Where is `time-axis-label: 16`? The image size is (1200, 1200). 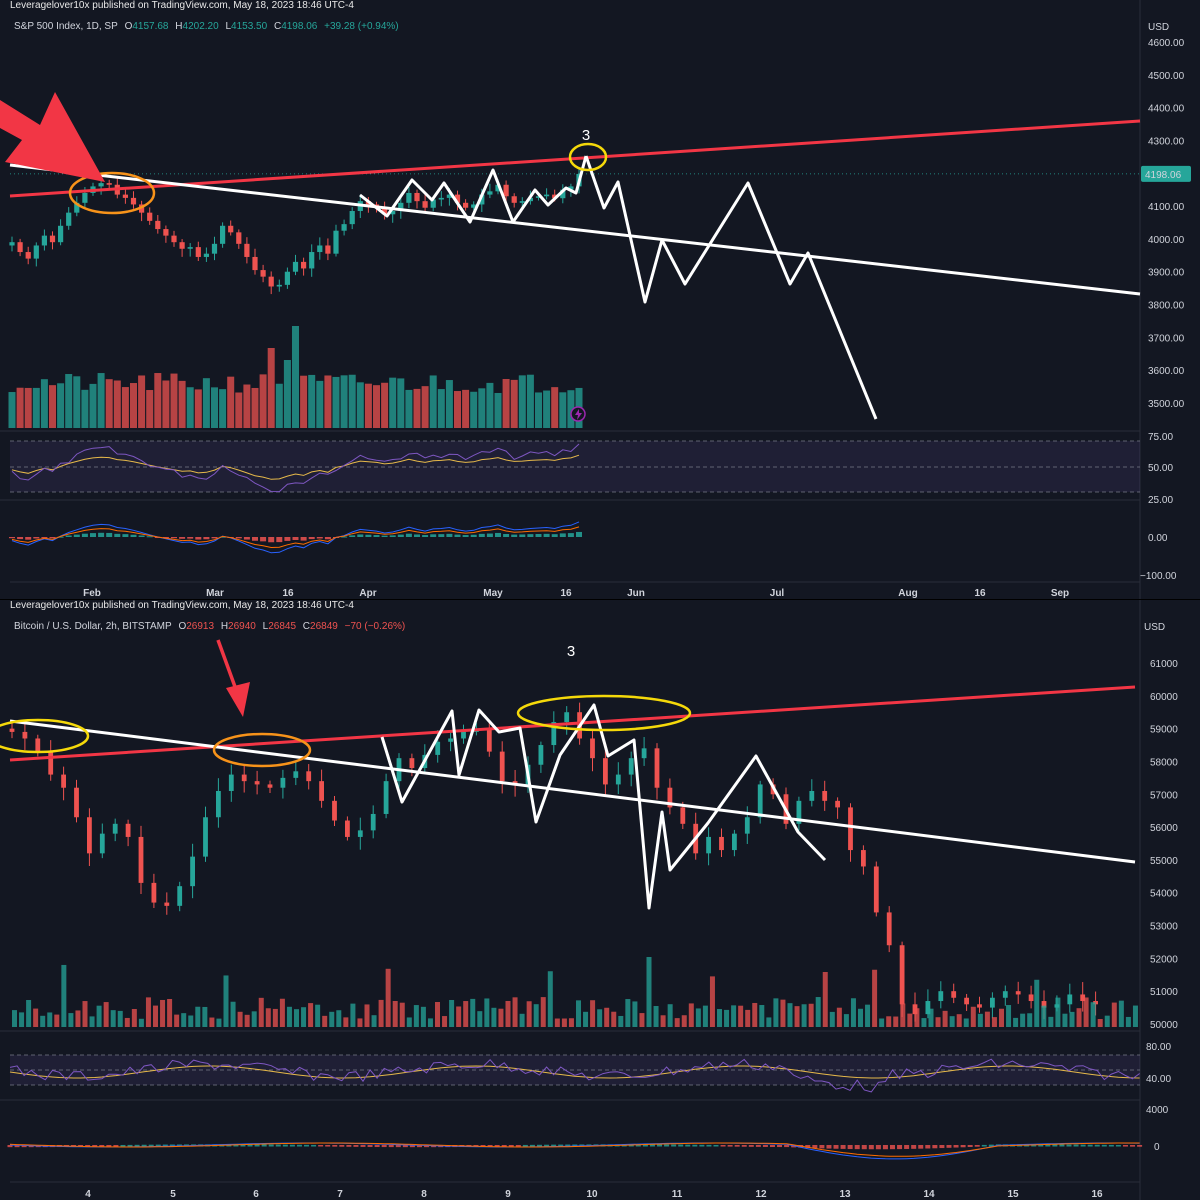
time-axis-label: 16 is located at coordinates (288, 593).